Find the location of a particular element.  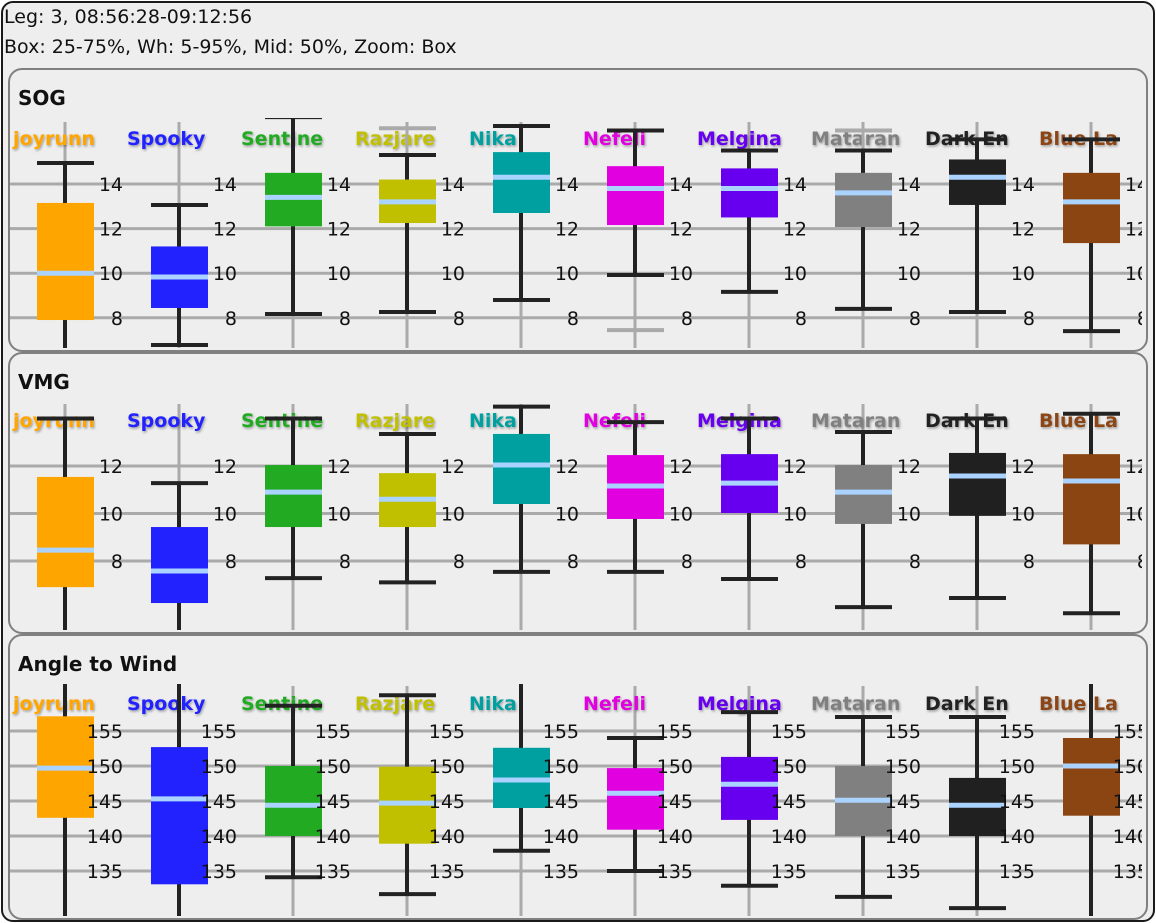

box-nefeli is located at coordinates (635, 799).